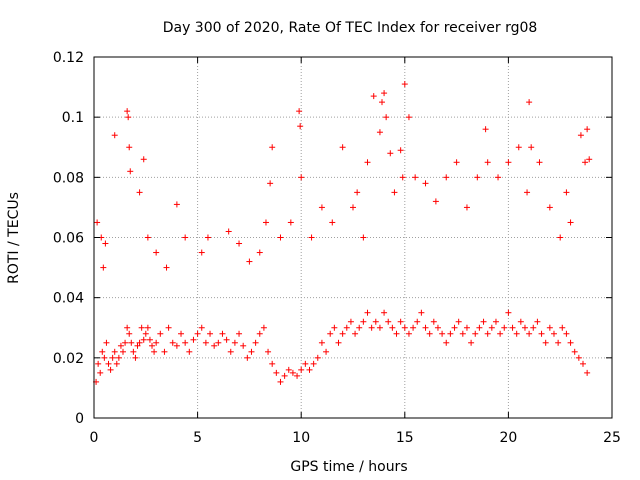  Describe the element at coordinates (94, 438) in the screenshot. I see `x-tick-label: 0` at that location.